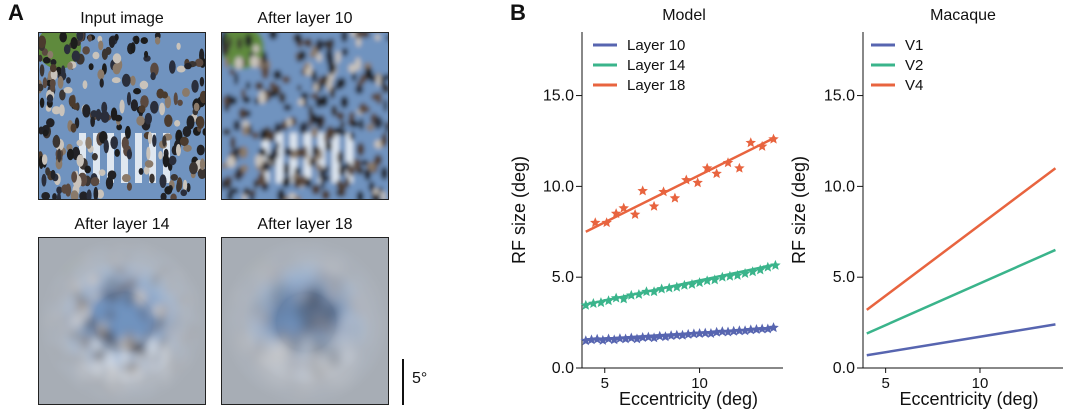  What do you see at coordinates (563, 277) in the screenshot?
I see `y-tick-label: 5.0` at bounding box center [563, 277].